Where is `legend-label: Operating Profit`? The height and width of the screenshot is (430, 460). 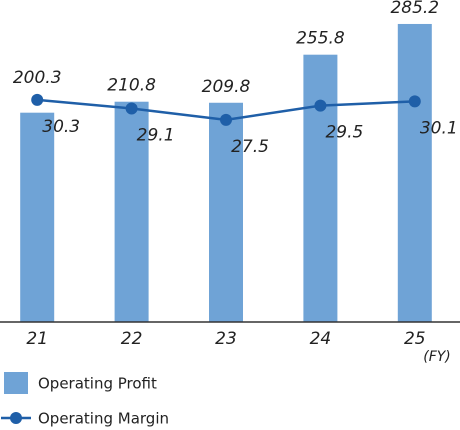 legend-label: Operating Profit is located at coordinates (97, 384).